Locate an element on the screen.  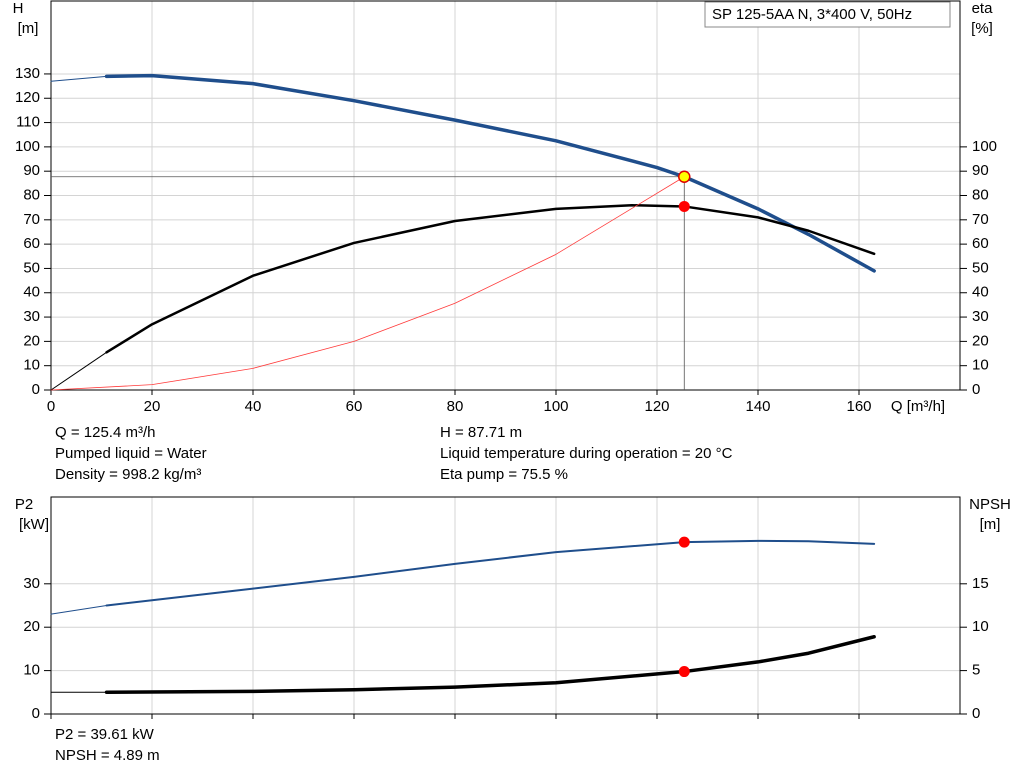
y2-tick-label: 90 is located at coordinates (980, 170).